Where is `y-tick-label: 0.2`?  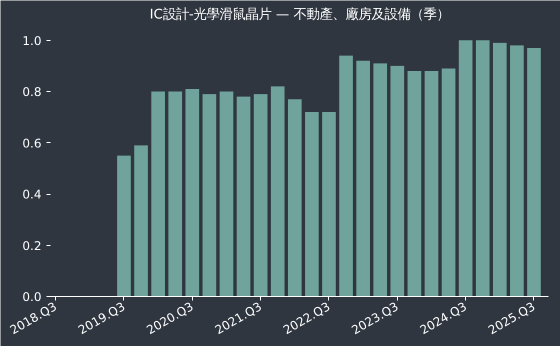 y-tick-label: 0.2 is located at coordinates (32, 245).